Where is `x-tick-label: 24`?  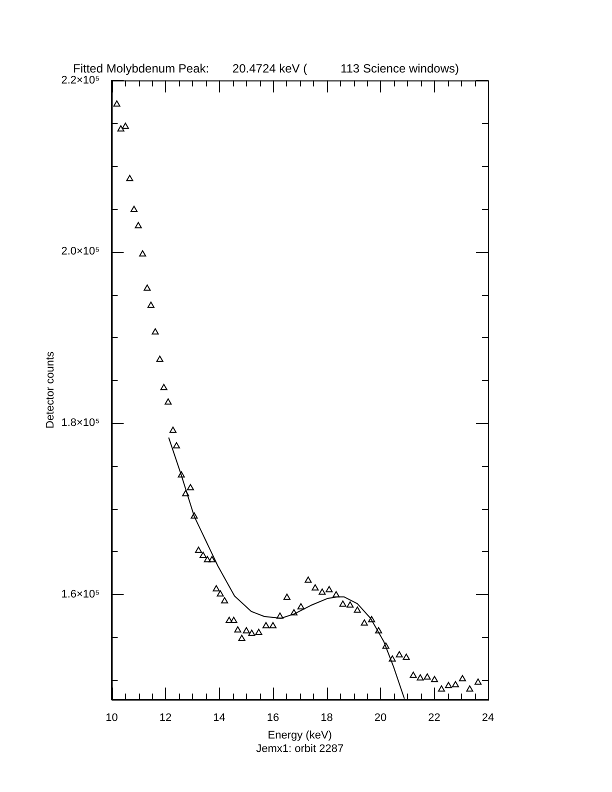 x-tick-label: 24 is located at coordinates (488, 718).